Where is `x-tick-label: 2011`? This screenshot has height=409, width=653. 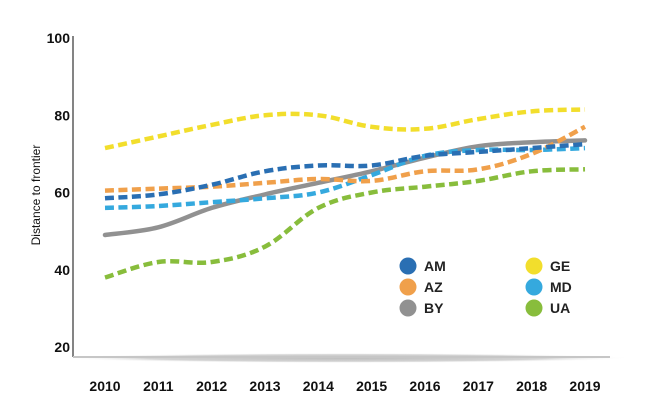 x-tick-label: 2011 is located at coordinates (158, 386).